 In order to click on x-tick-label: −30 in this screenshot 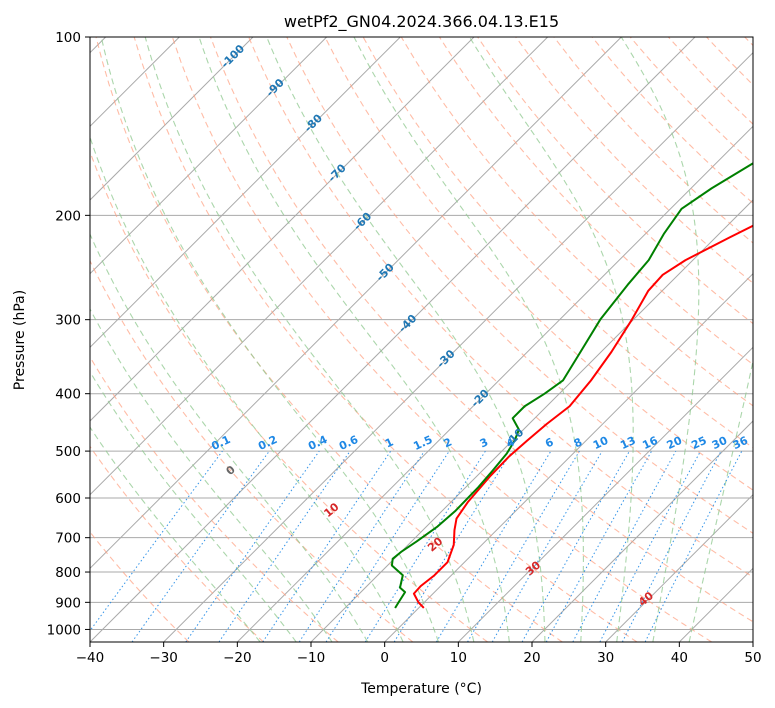, I will do `click(163, 658)`.